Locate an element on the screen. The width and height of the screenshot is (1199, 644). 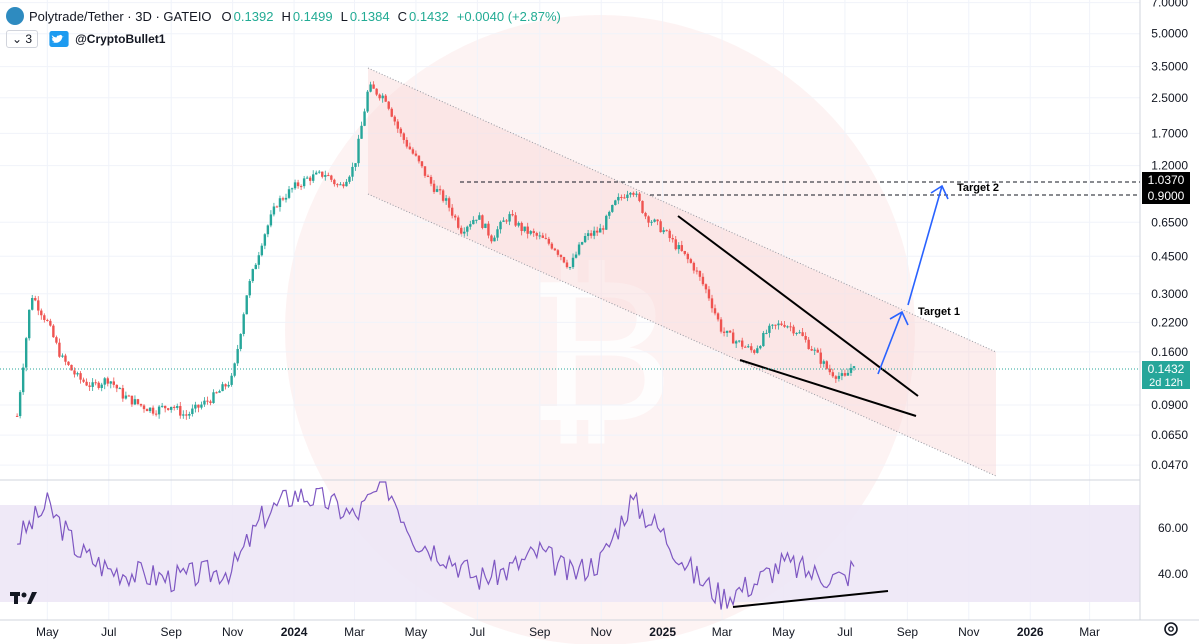
rsi-band is located at coordinates (570, 553).